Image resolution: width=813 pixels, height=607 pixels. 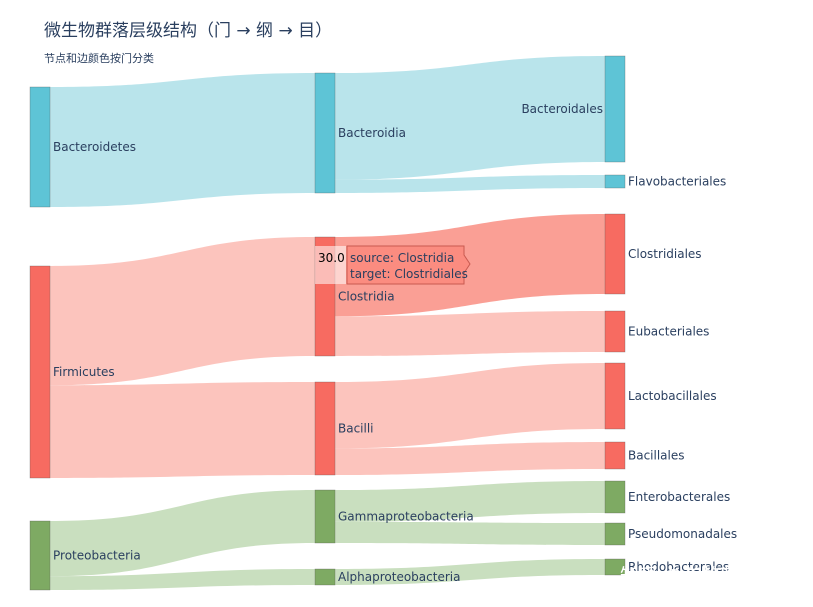 I want to click on node-label-gammaproteobacteria: Gammaproteobacteria, so click(x=406, y=517).